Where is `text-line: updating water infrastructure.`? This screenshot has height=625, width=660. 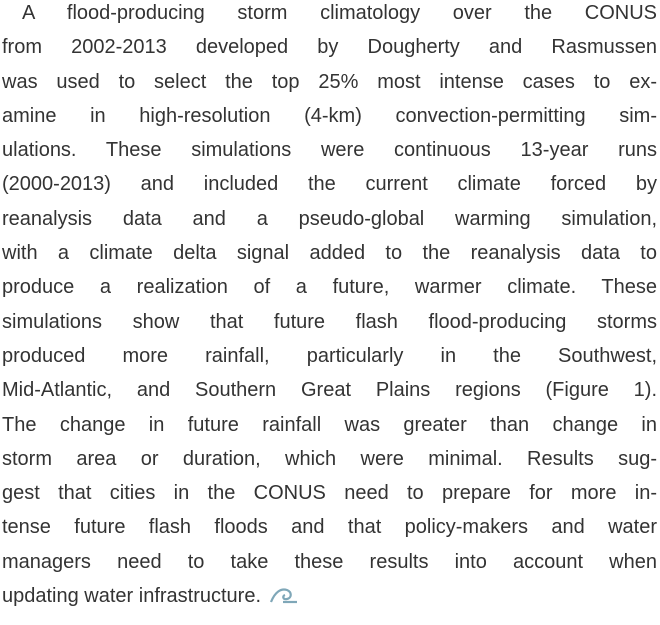
text-line: updating water infrastructure. is located at coordinates (329, 596).